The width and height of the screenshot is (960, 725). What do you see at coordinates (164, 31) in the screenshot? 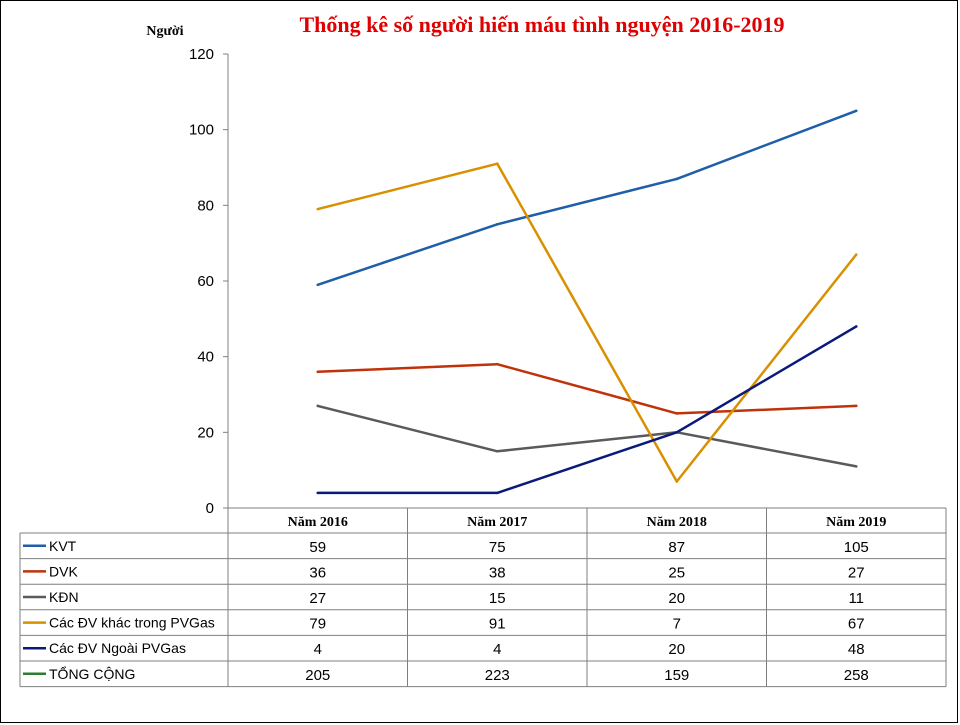
I see `y-axis-label: Người` at bounding box center [164, 31].